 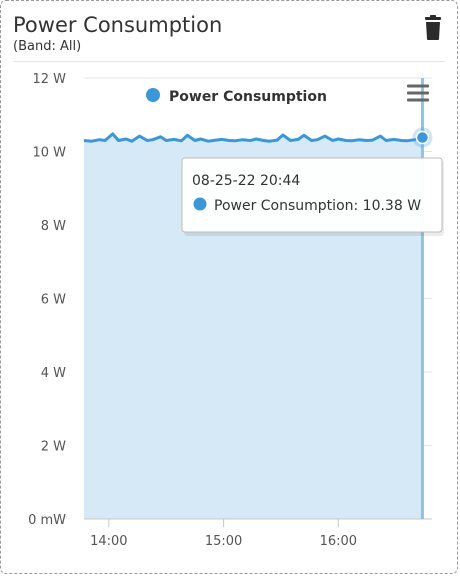 I want to click on y-tick-label: 6 W, so click(x=53, y=300).